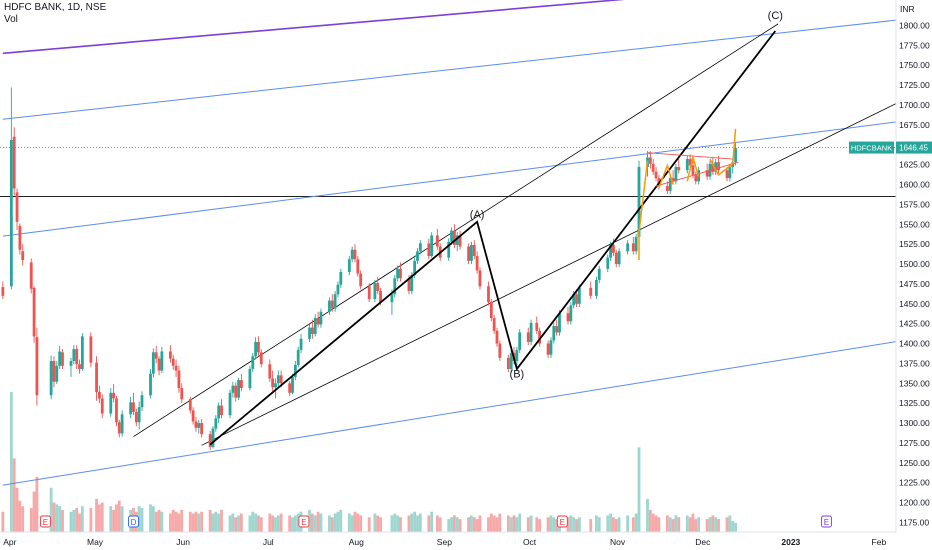 This screenshot has width=932, height=550. What do you see at coordinates (723, 152) in the screenshot?
I see `orange-subwave` at bounding box center [723, 152].